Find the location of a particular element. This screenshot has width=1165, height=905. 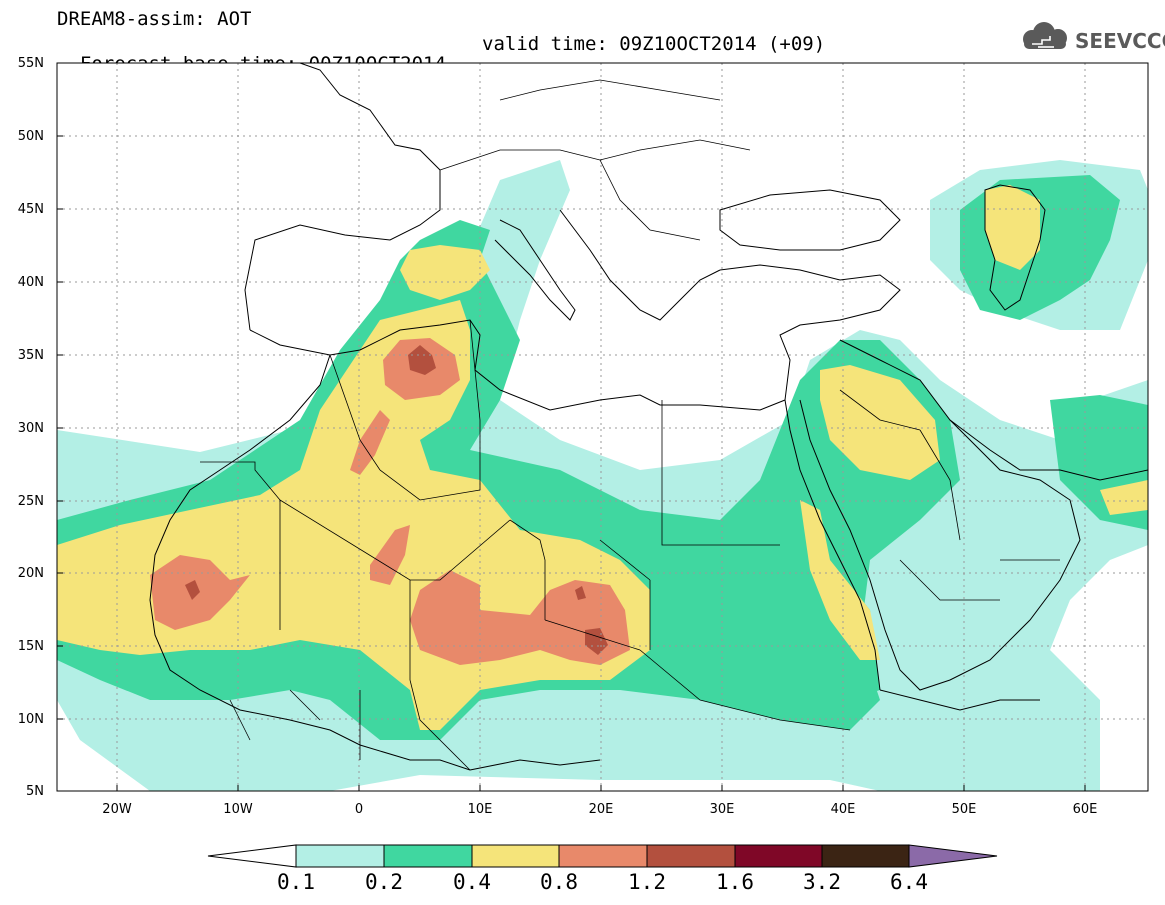

lat-label: 35N is located at coordinates (30, 355).